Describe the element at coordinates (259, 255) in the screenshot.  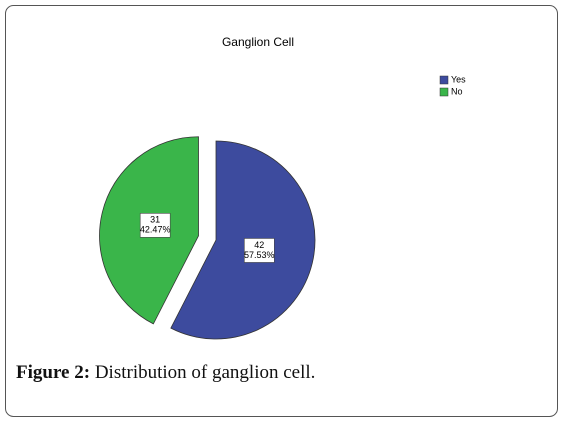
I see `data-label-percent: 57.53%` at that location.